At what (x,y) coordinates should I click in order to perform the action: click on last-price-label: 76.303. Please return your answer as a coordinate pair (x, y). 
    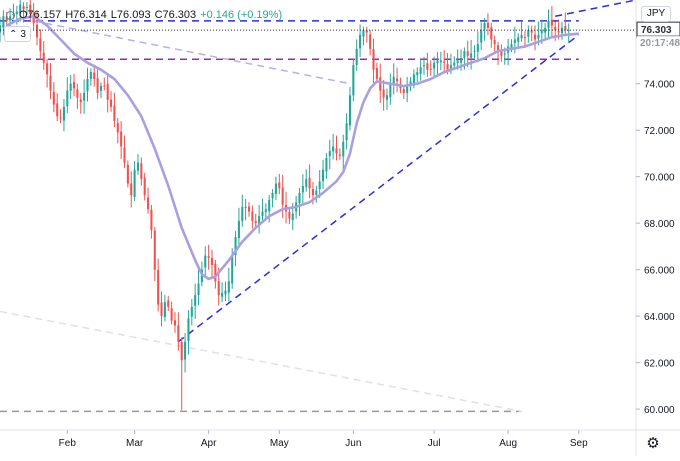
    Looking at the image, I should click on (656, 30).